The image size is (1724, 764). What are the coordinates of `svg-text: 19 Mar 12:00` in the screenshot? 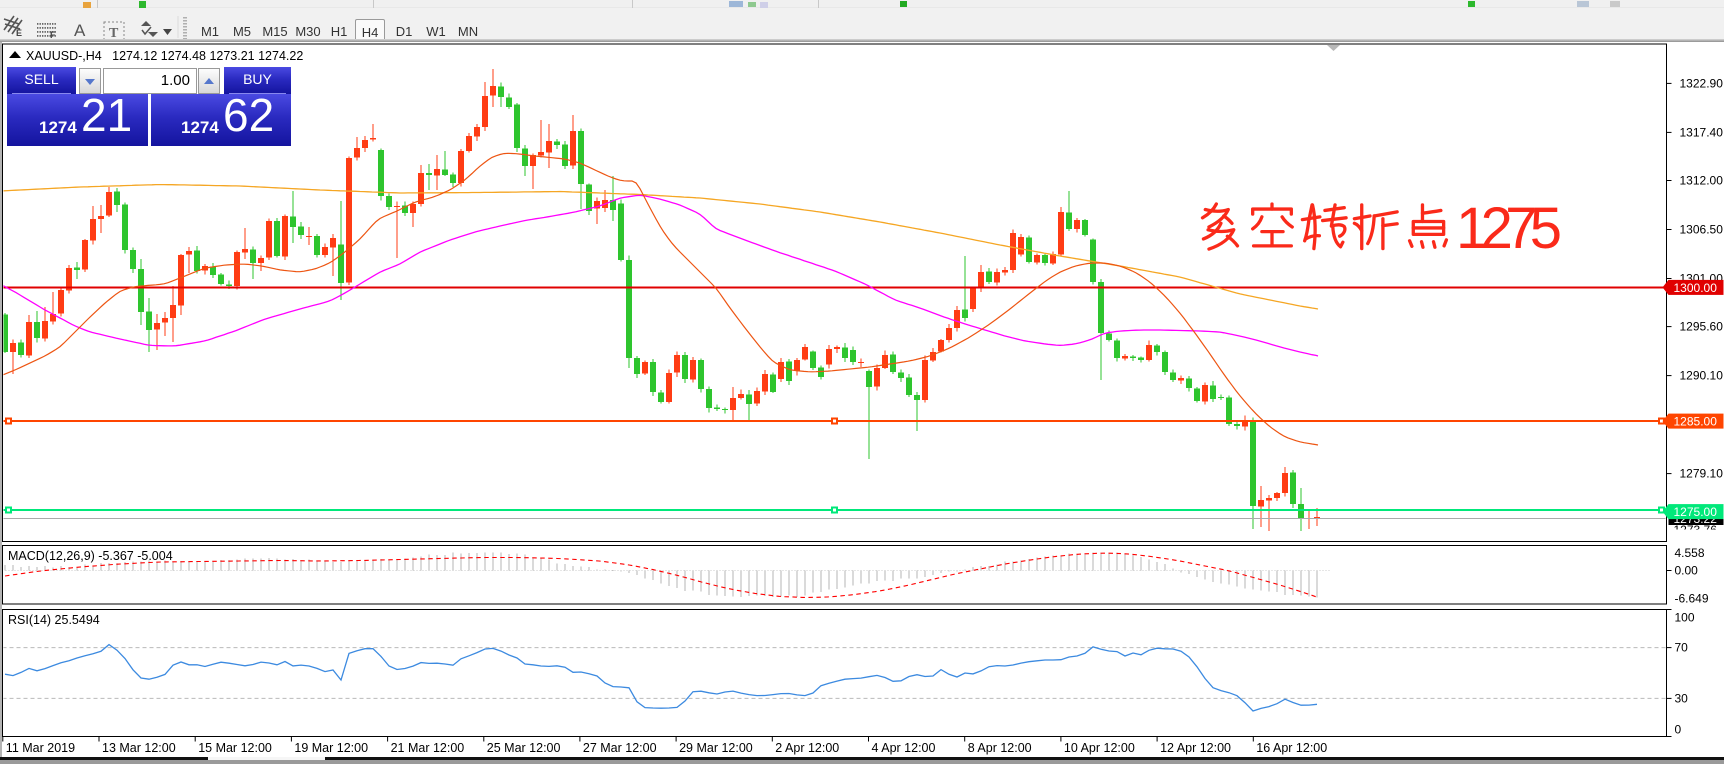 It's located at (331, 748).